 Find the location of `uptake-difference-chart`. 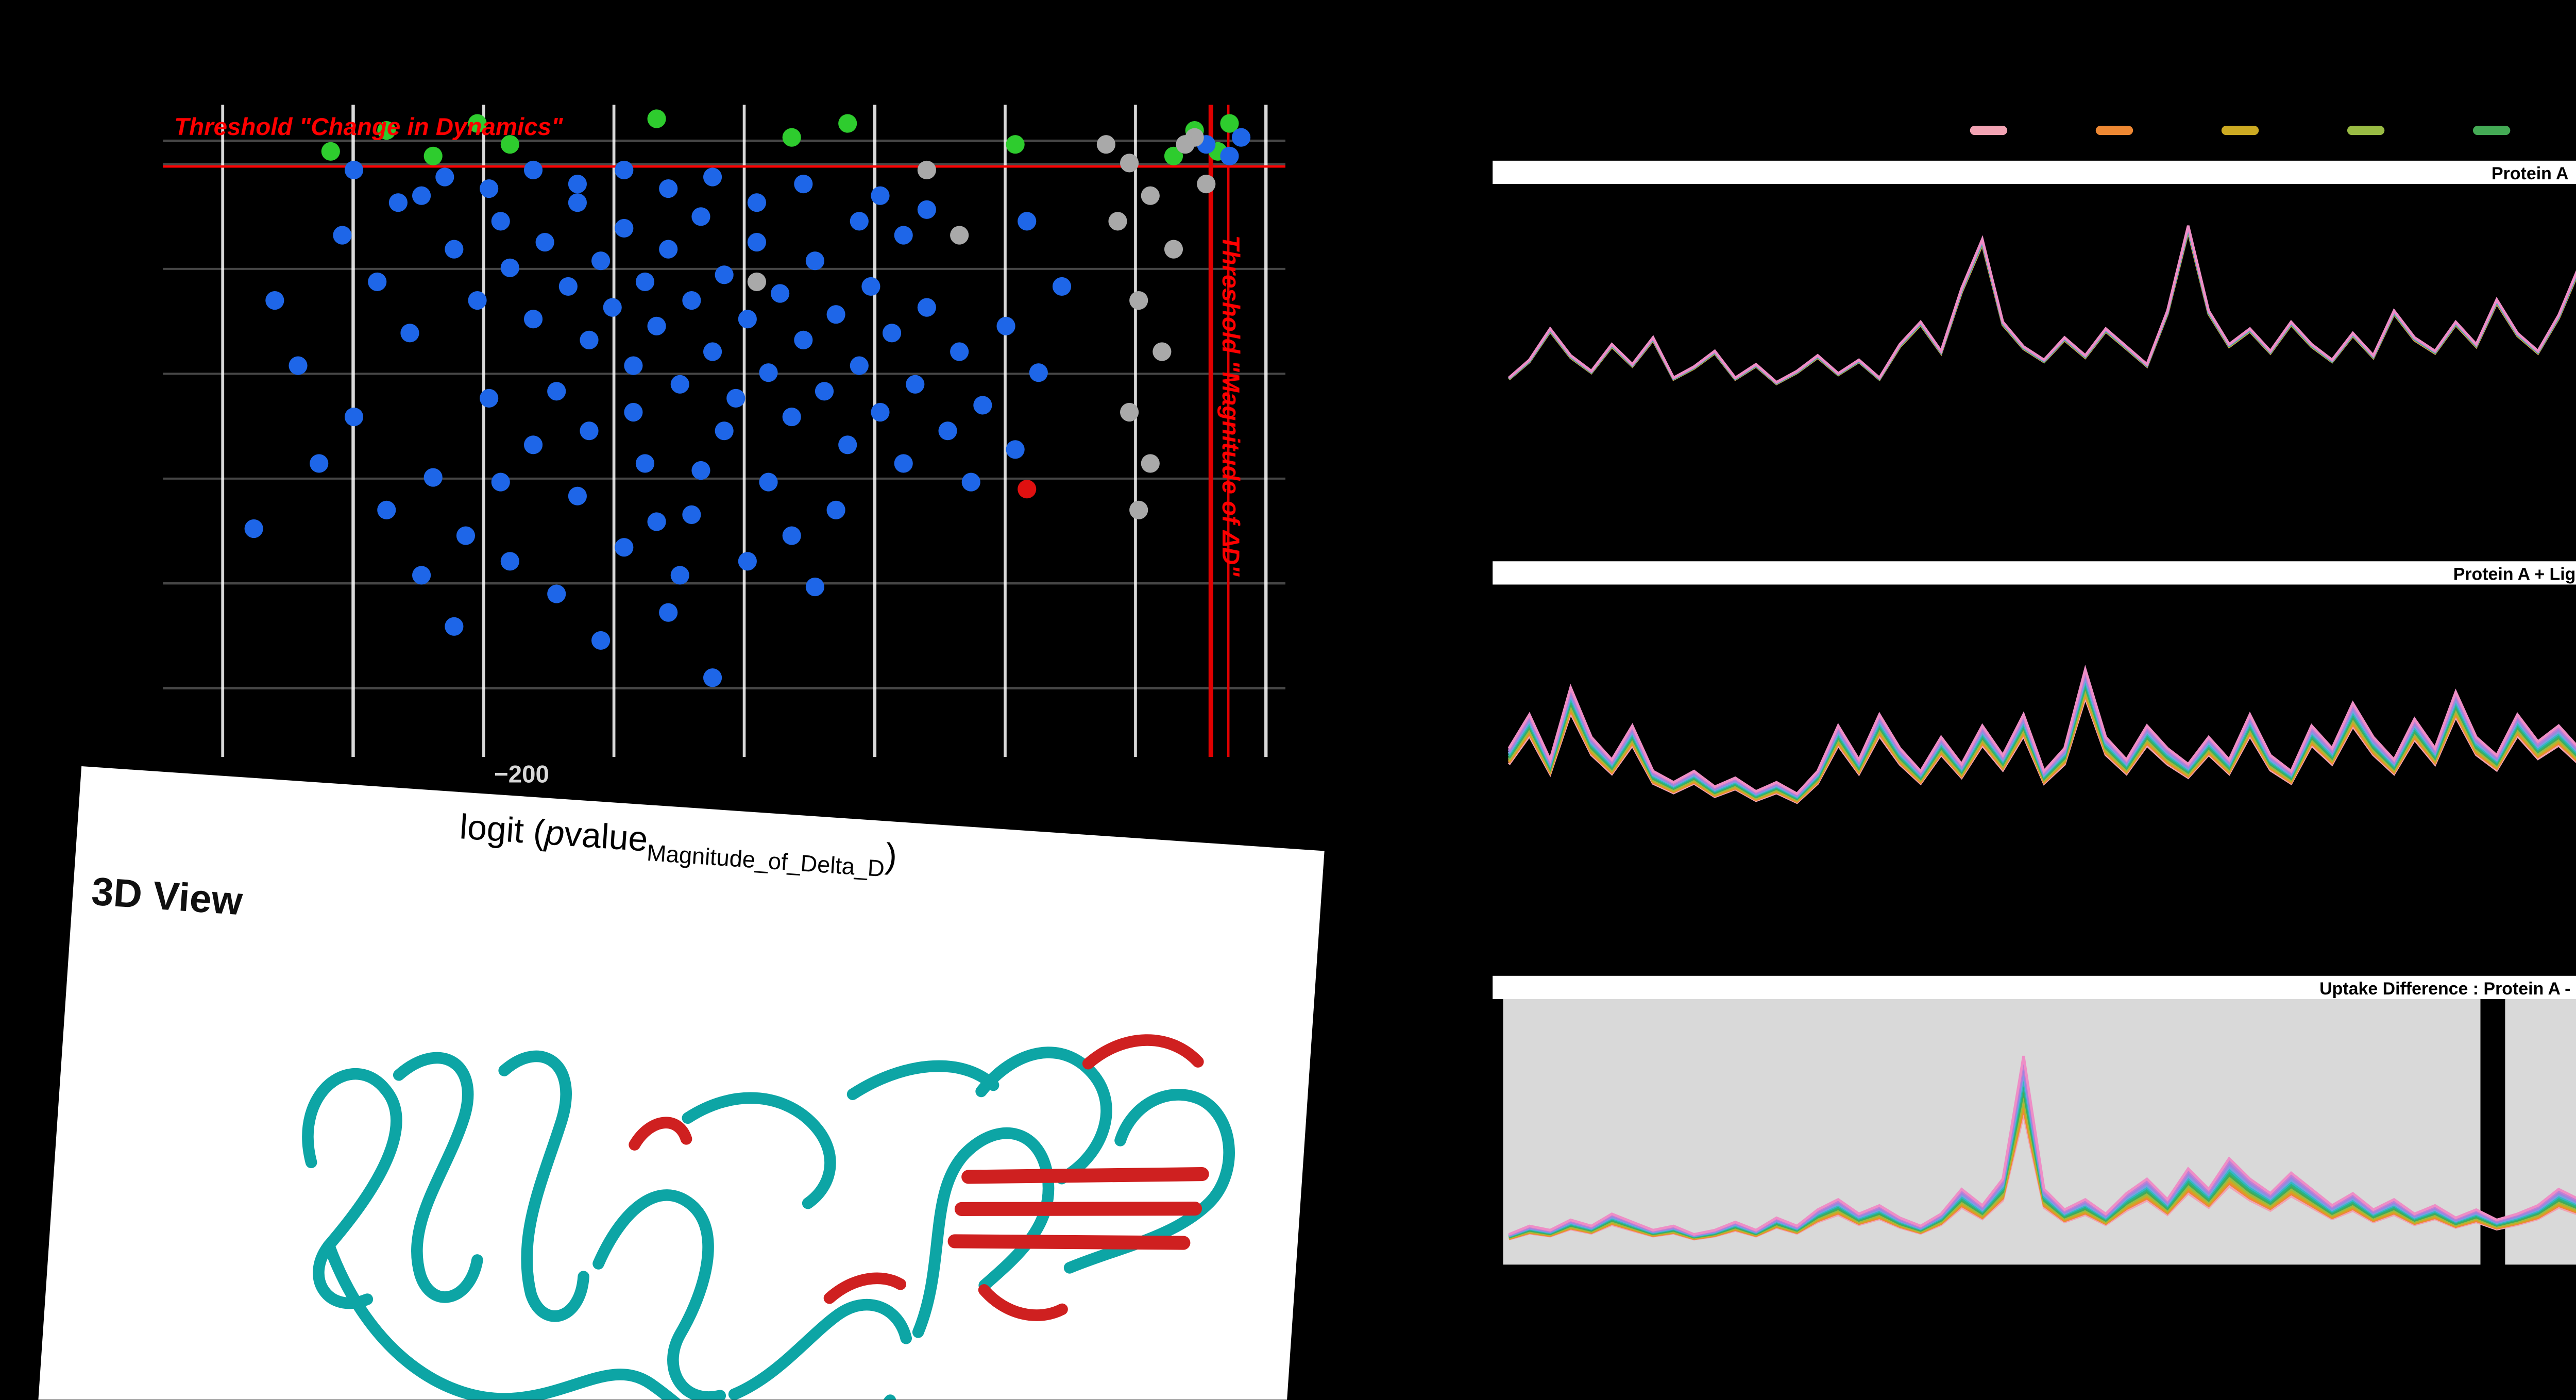

uptake-difference-chart is located at coordinates (2034, 1136).